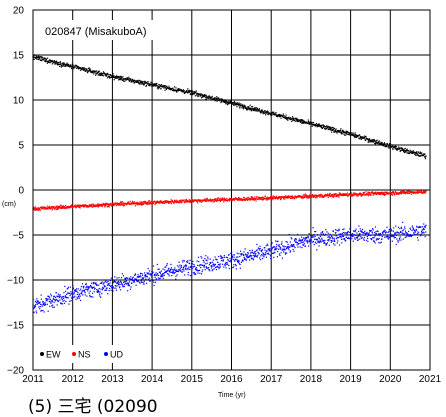 The height and width of the screenshot is (417, 446). What do you see at coordinates (271, 379) in the screenshot?
I see `x-tick-label: 2017` at bounding box center [271, 379].